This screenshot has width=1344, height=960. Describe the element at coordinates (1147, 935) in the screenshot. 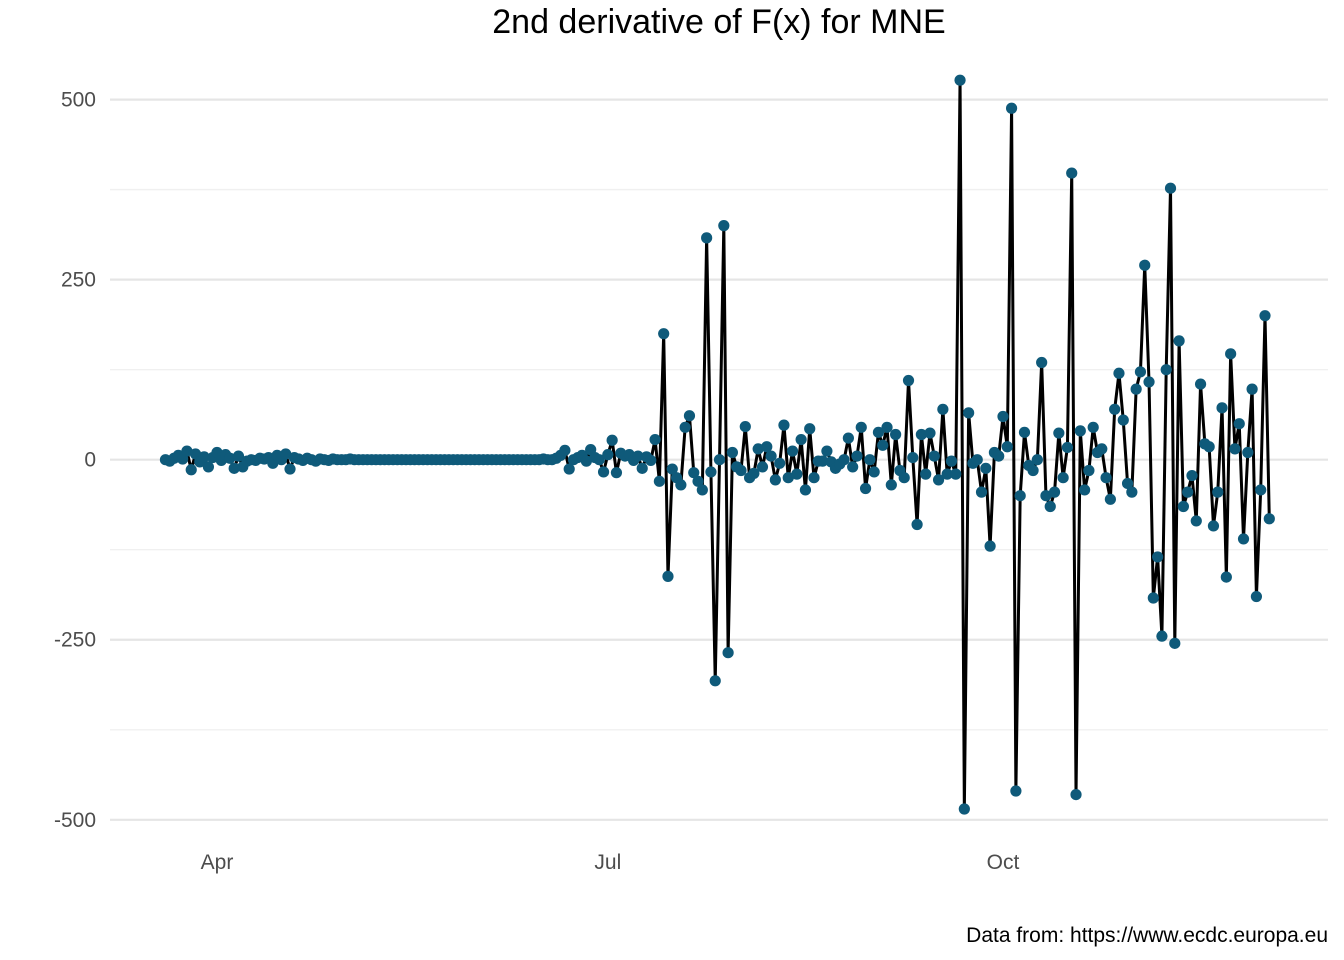

I see `chart-caption: Data from: https://www.ecdc.europa.eu` at that location.